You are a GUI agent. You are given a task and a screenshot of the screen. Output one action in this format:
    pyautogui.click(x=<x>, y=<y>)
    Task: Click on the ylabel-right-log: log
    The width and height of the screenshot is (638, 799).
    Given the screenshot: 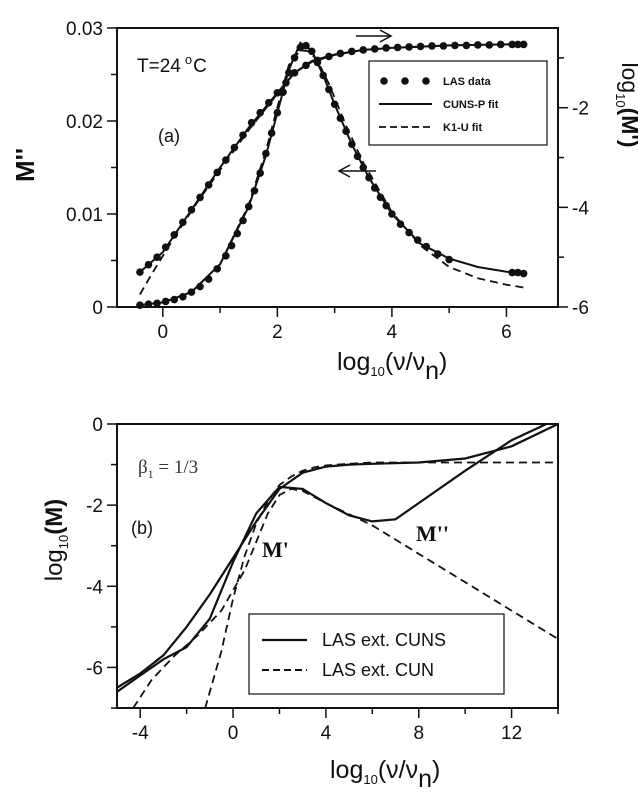 What is the action you would take?
    pyautogui.click(x=627, y=77)
    